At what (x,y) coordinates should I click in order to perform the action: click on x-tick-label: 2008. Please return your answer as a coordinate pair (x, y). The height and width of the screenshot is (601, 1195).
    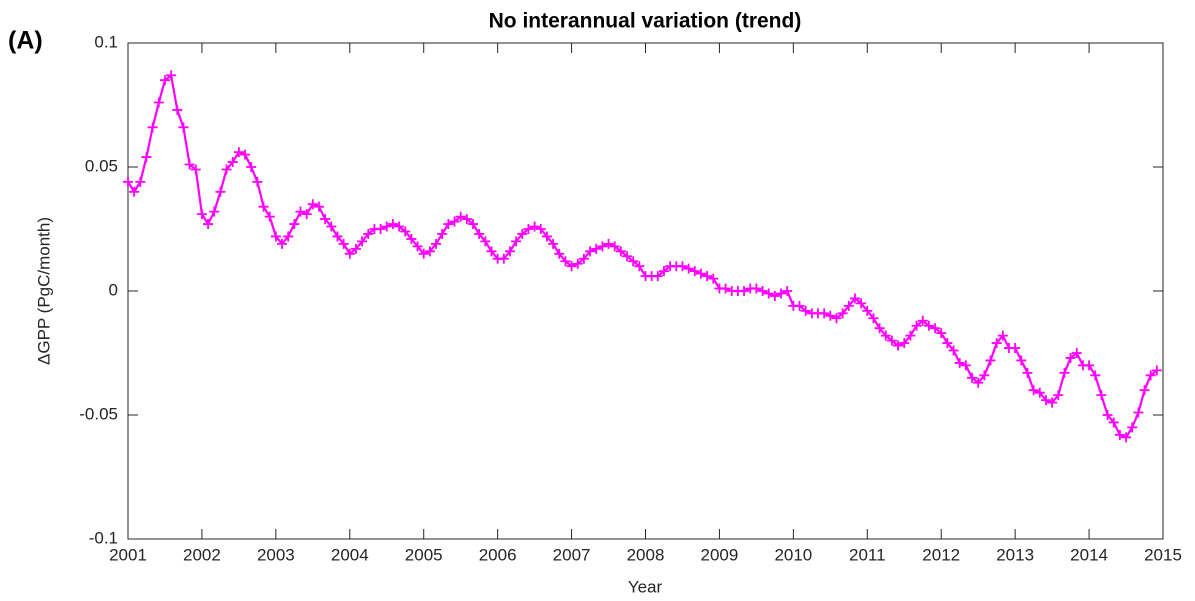
    Looking at the image, I should click on (646, 554).